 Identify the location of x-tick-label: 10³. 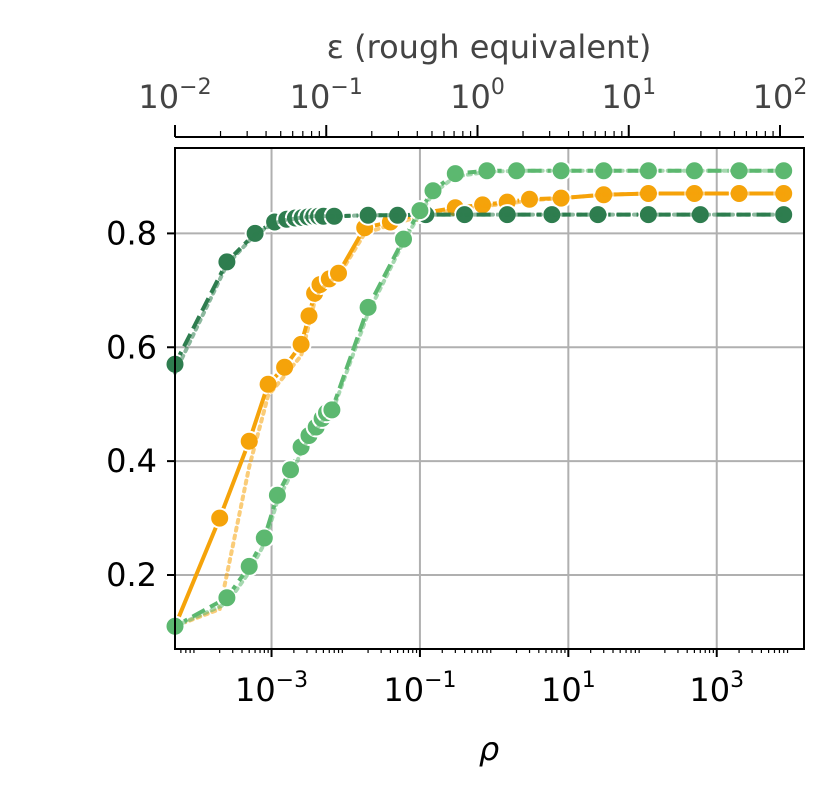
(716, 688).